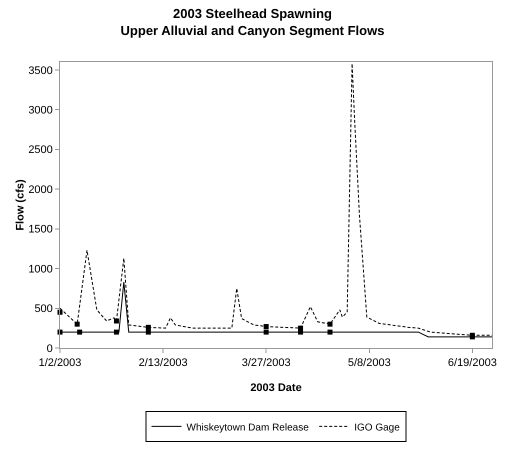 Image resolution: width=505 pixels, height=450 pixels. Describe the element at coordinates (20, 205) in the screenshot. I see `y-axis-title: Flow (cfs)` at that location.